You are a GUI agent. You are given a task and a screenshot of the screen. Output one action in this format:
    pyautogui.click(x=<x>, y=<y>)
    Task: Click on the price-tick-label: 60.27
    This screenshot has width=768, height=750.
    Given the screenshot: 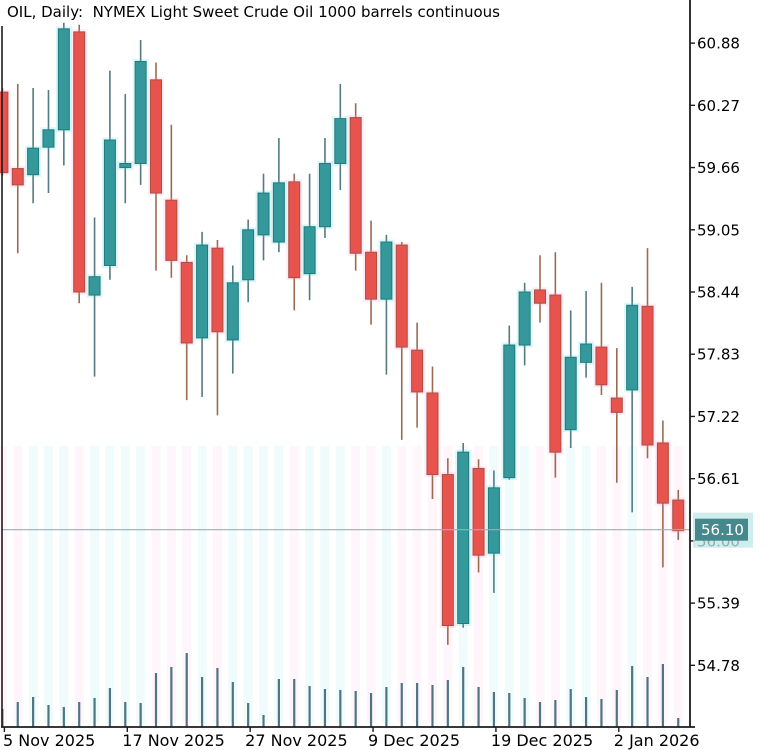 What is the action you would take?
    pyautogui.click(x=718, y=106)
    